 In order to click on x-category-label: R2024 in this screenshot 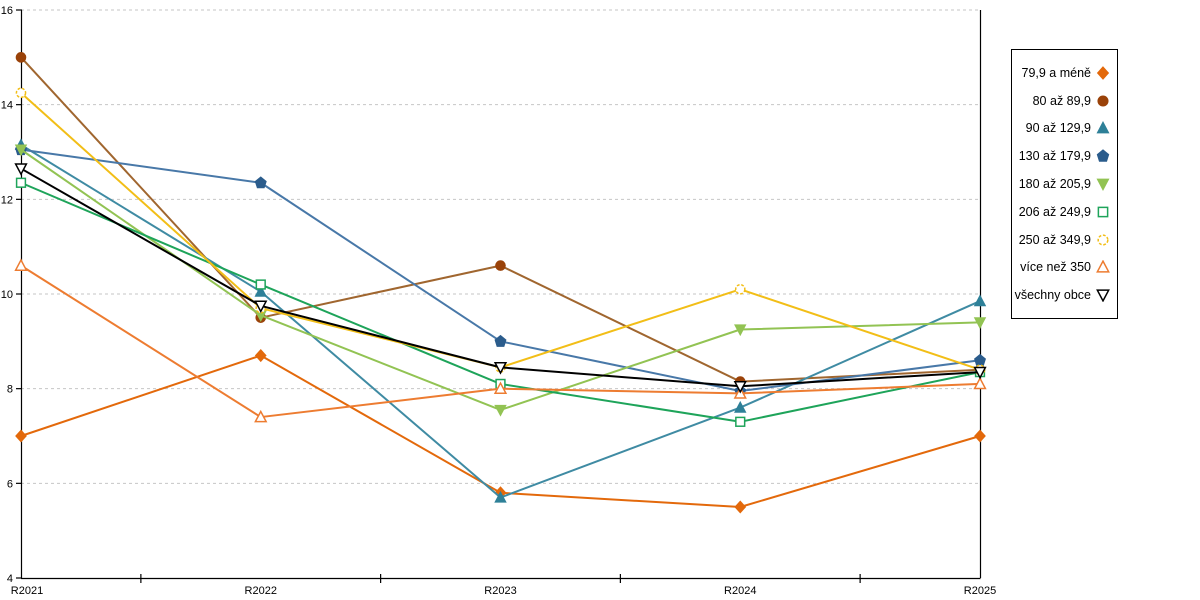, I will do `click(740, 591)`.